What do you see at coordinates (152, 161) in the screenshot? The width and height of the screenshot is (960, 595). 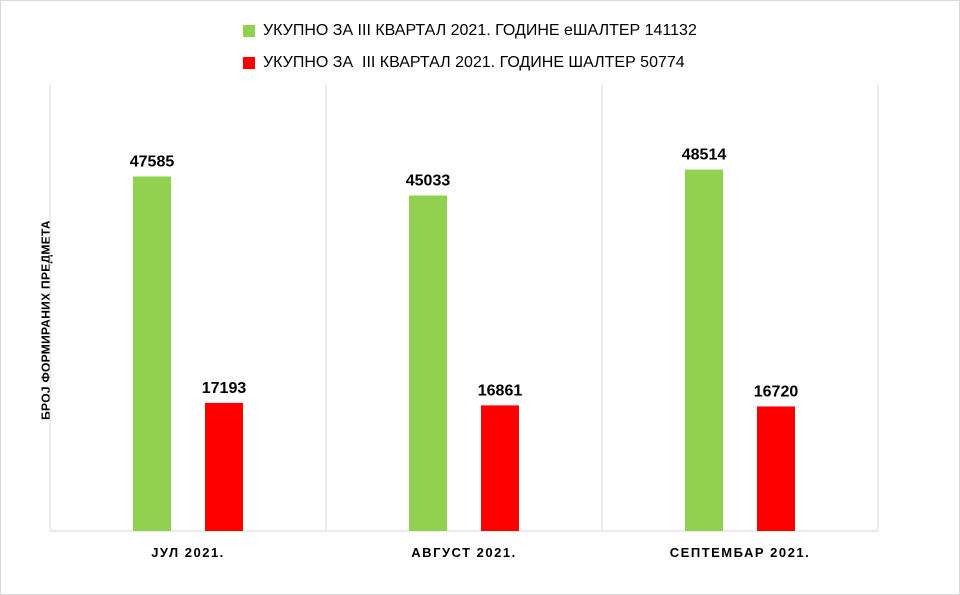 I see `bar-value-label: 47585` at bounding box center [152, 161].